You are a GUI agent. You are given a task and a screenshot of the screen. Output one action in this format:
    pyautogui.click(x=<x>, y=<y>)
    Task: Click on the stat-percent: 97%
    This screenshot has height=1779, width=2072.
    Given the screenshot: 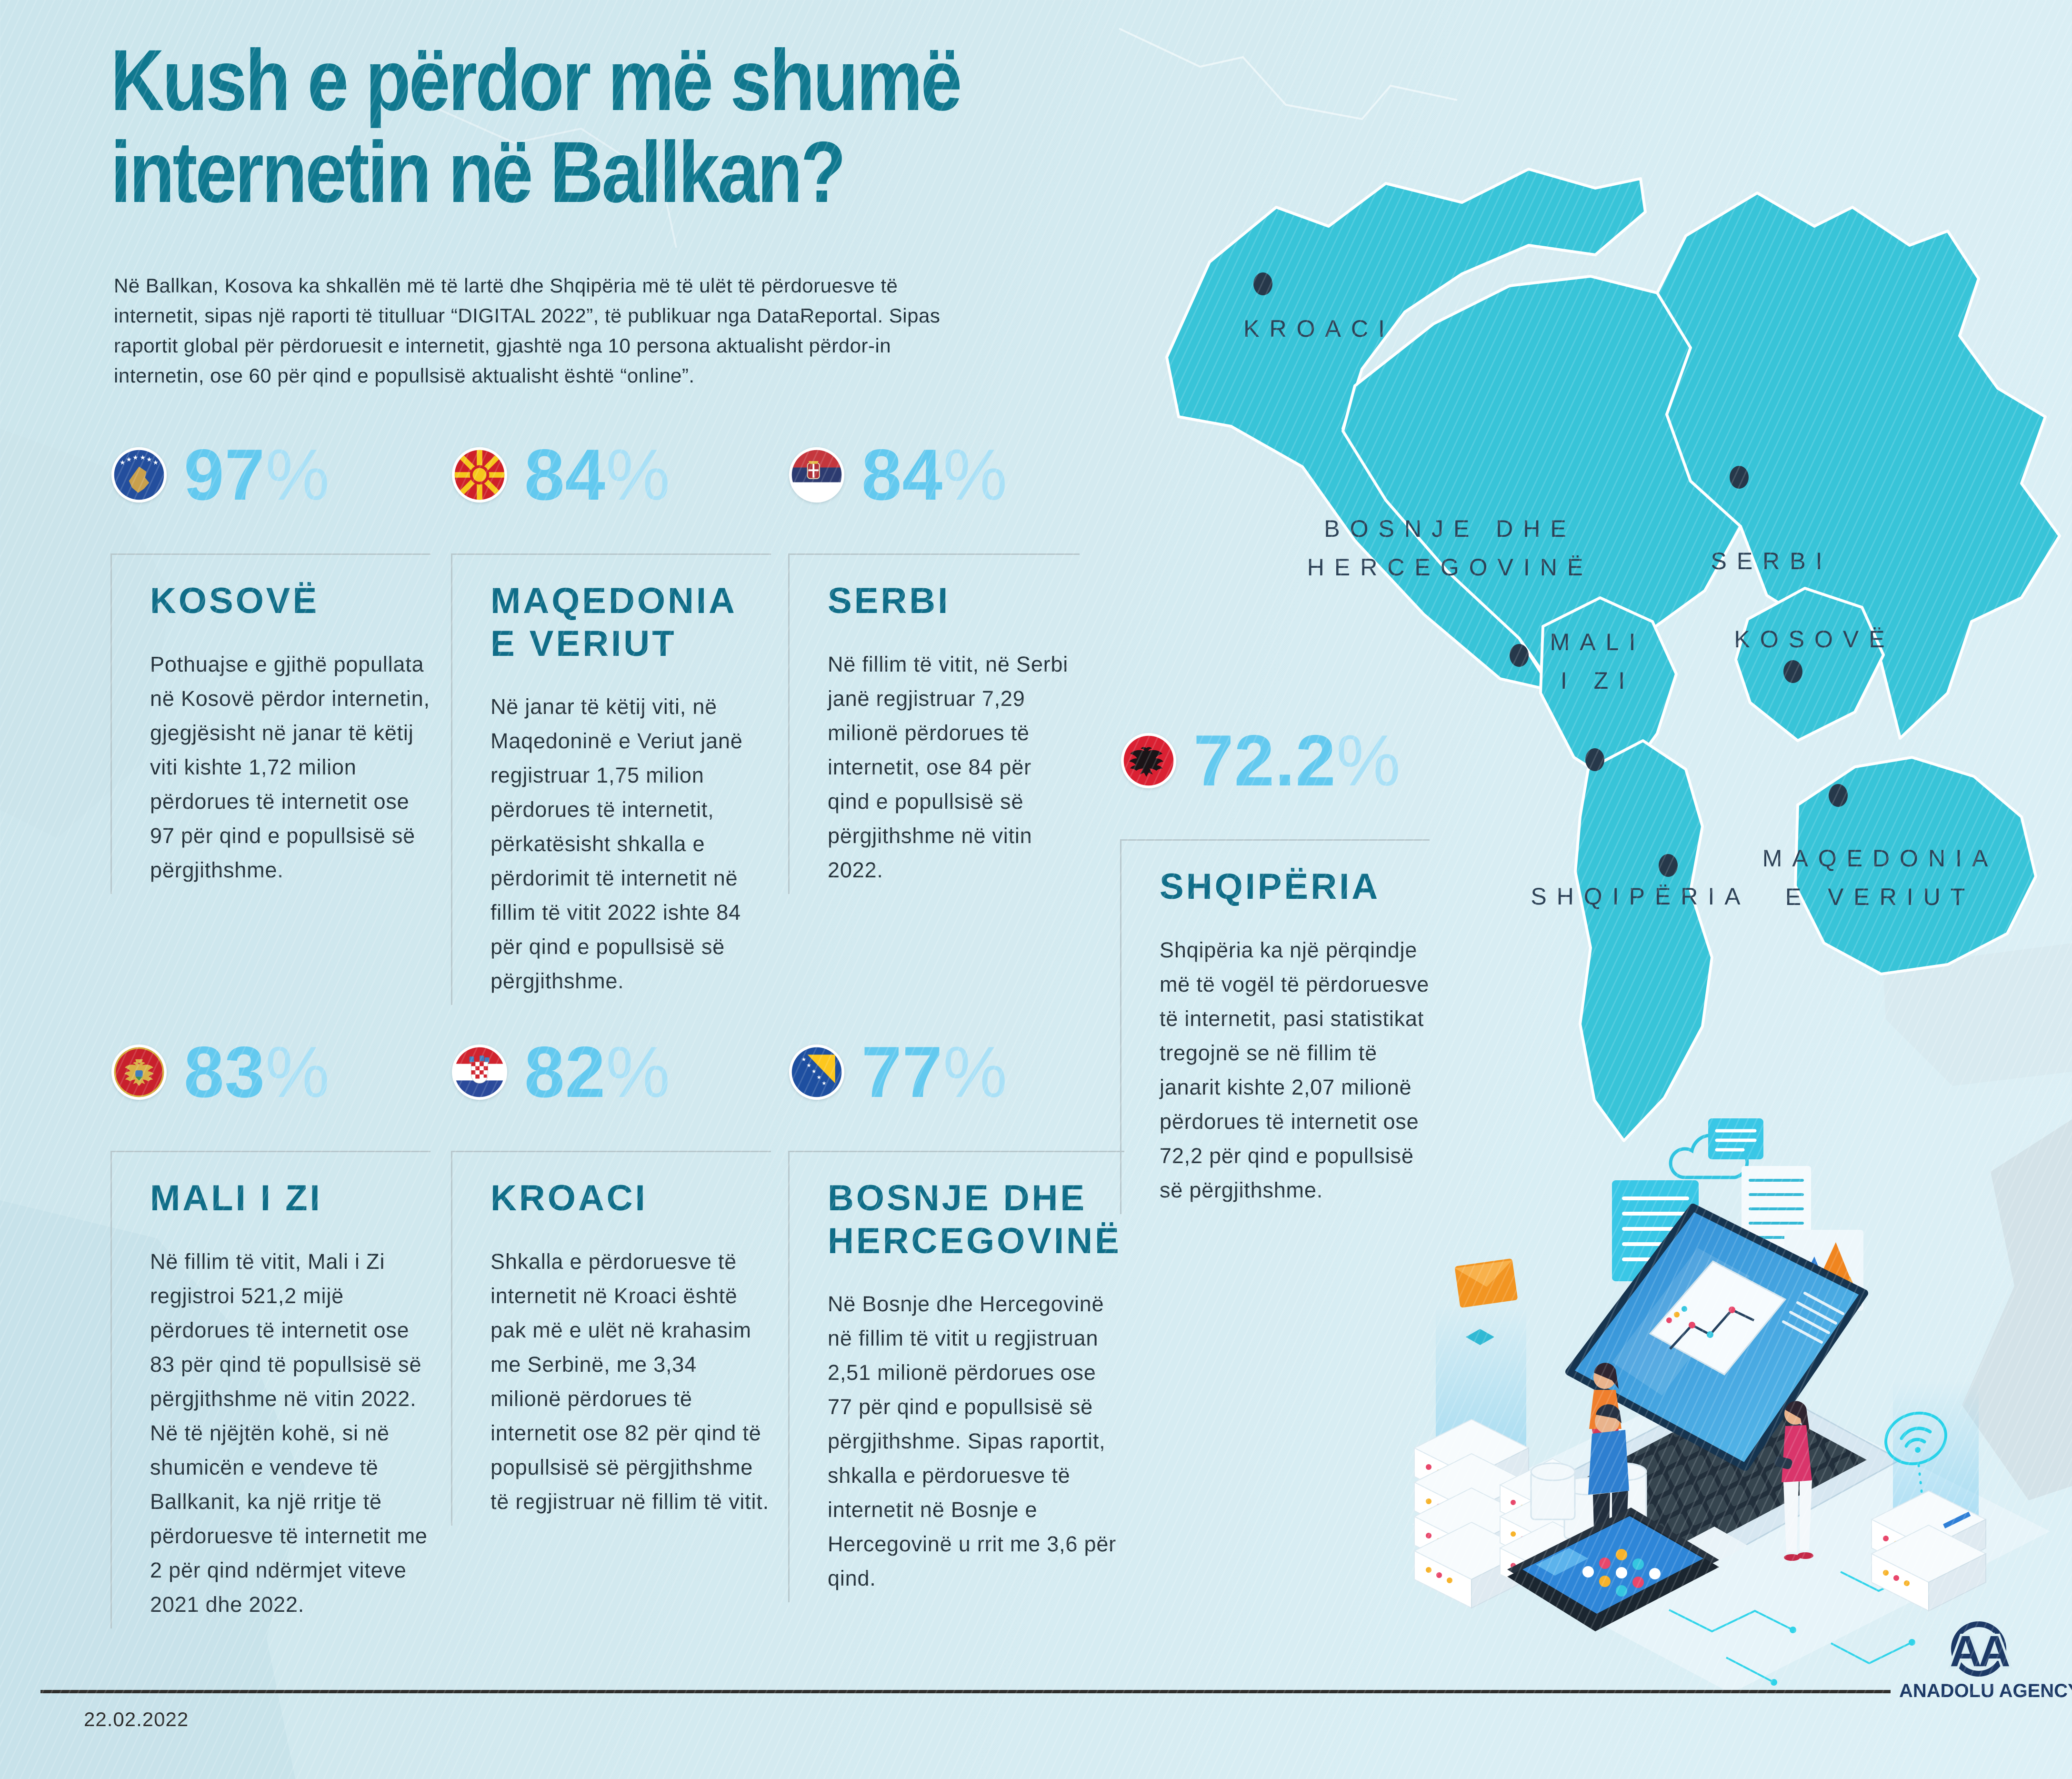 What is the action you would take?
    pyautogui.click(x=257, y=474)
    